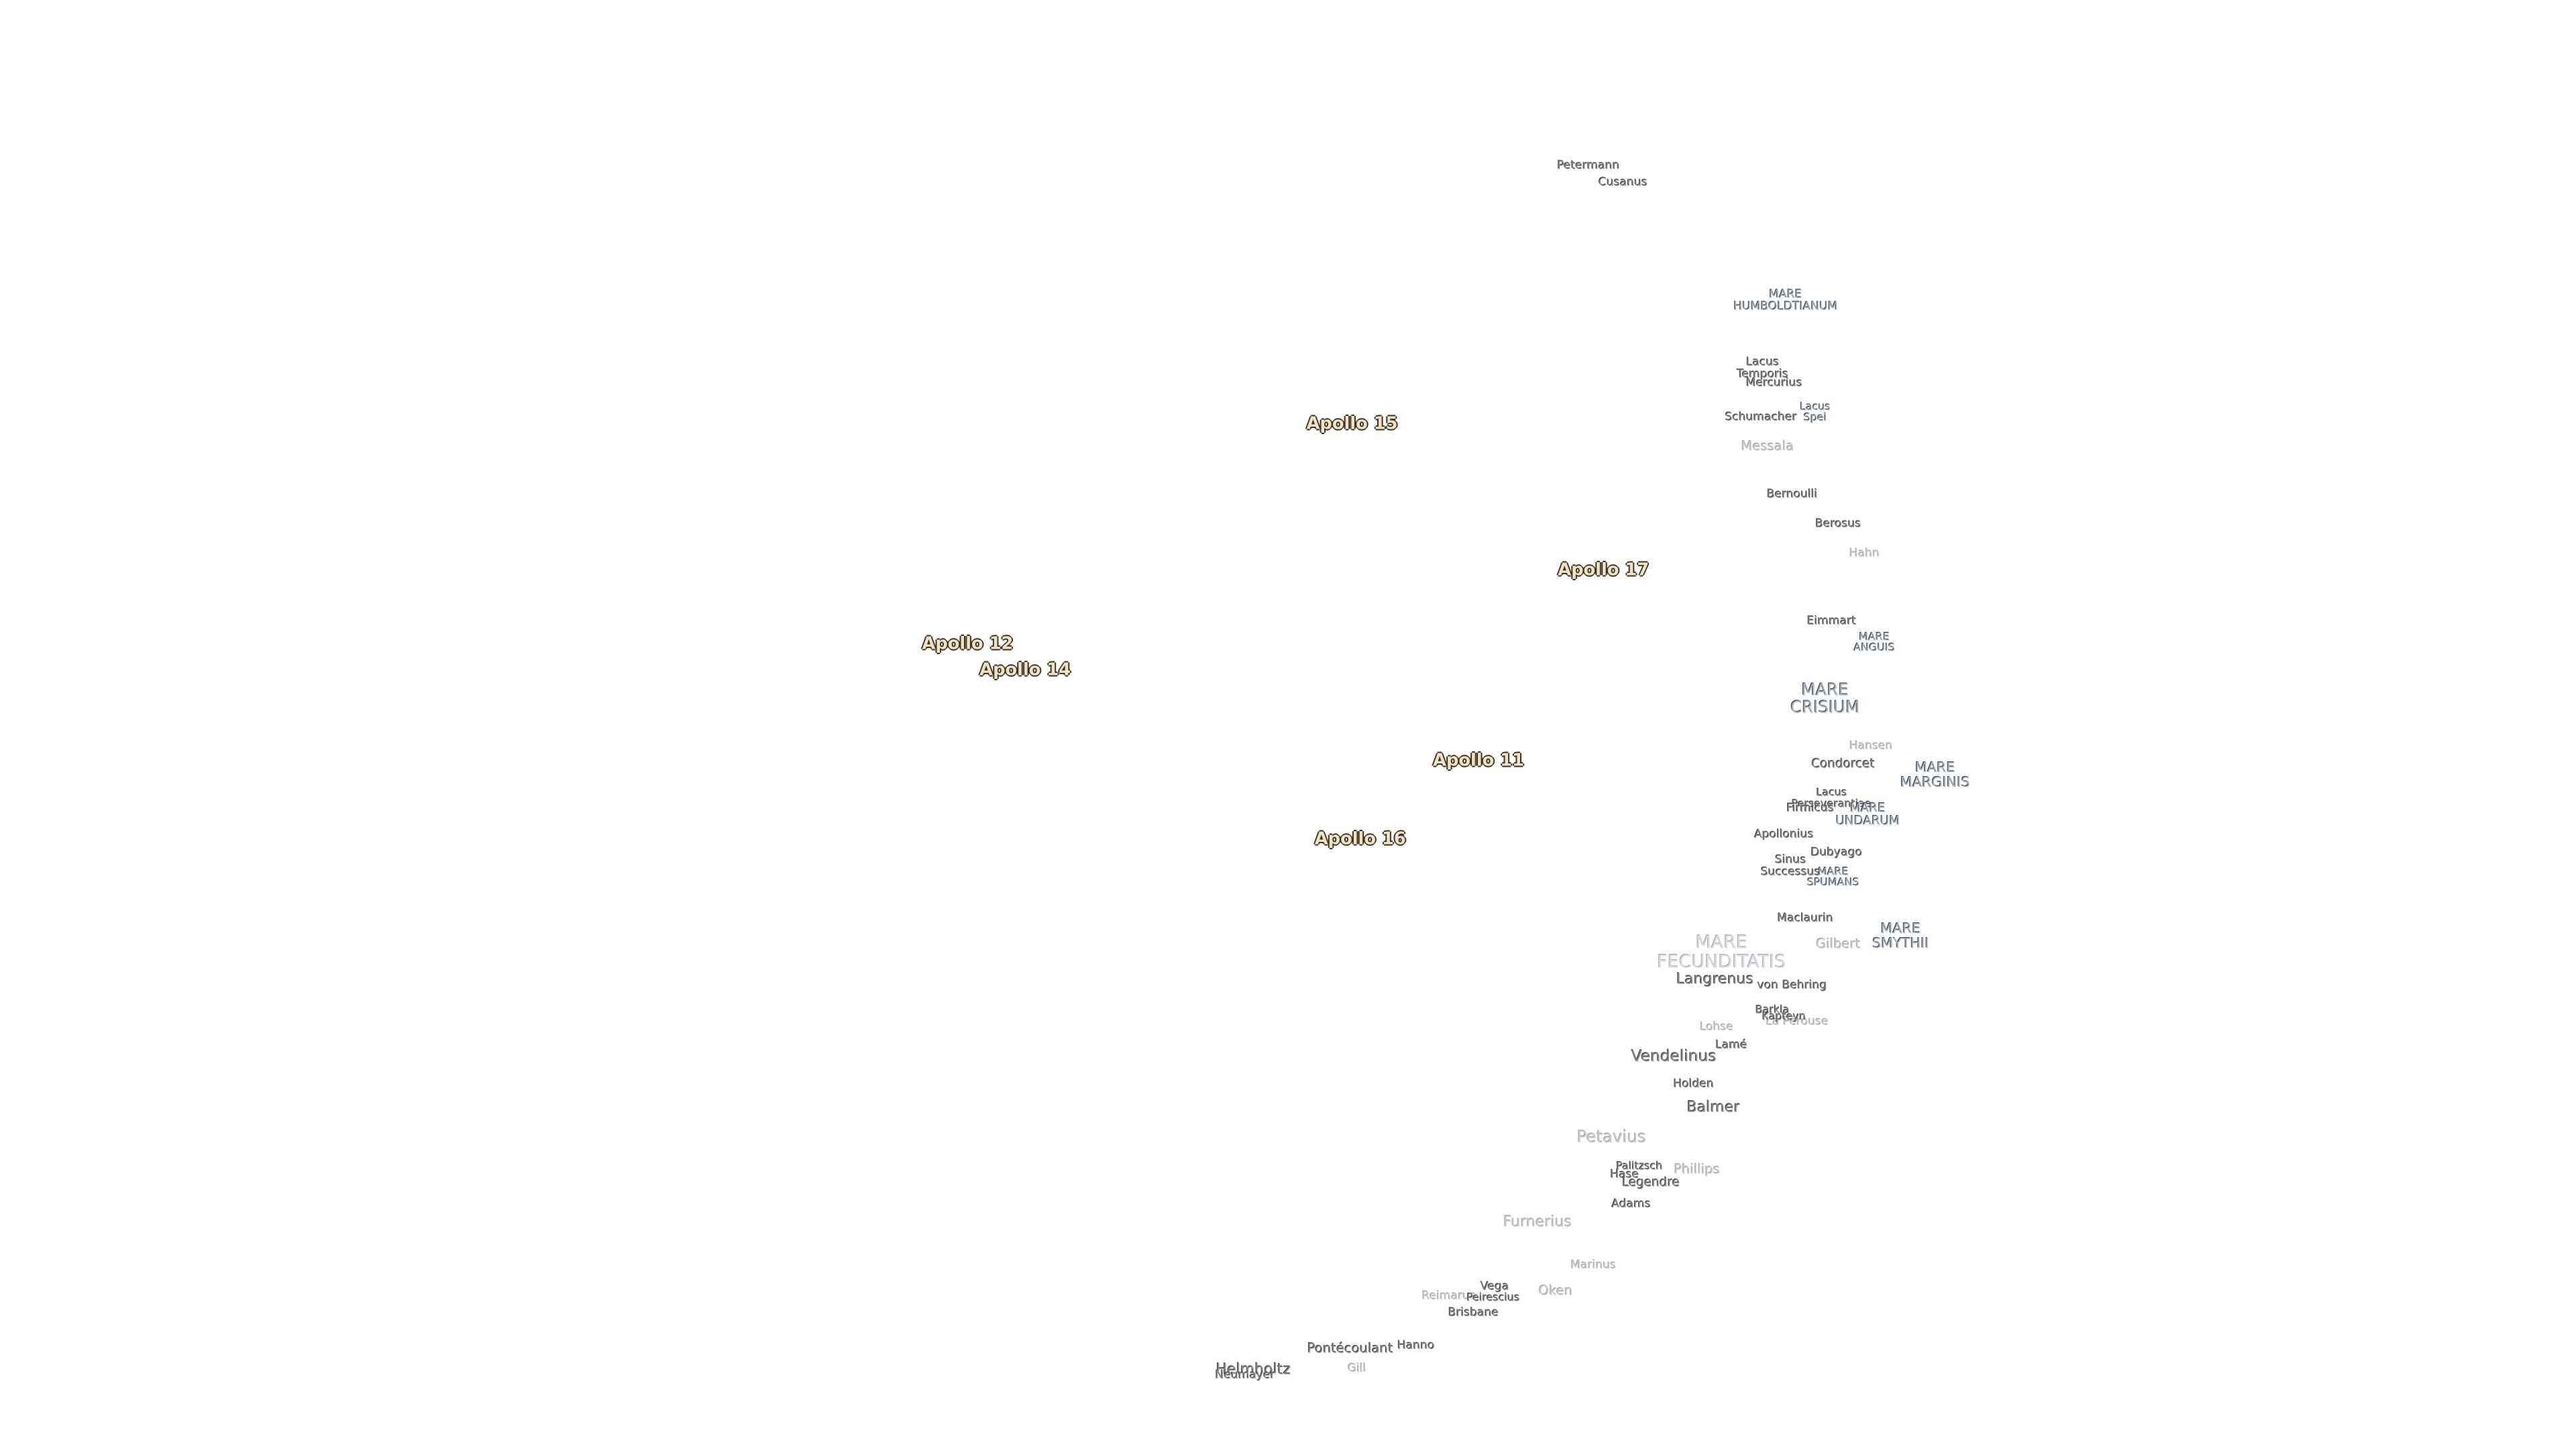 This screenshot has height=1449, width=2576. What do you see at coordinates (968, 643) in the screenshot?
I see `apollo-site-label: Apollo 12` at bounding box center [968, 643].